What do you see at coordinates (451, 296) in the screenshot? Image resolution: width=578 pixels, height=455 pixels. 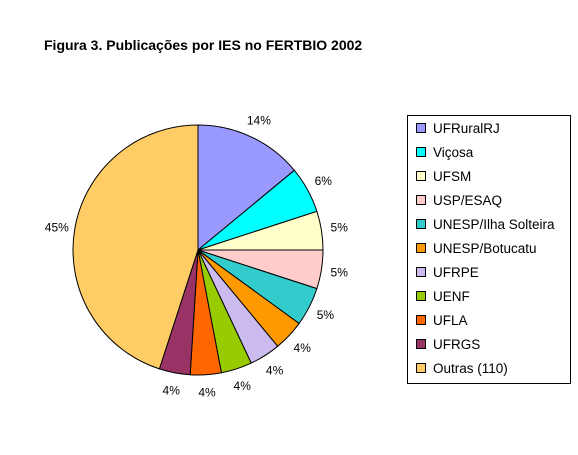 I see `legend-label: UENF` at bounding box center [451, 296].